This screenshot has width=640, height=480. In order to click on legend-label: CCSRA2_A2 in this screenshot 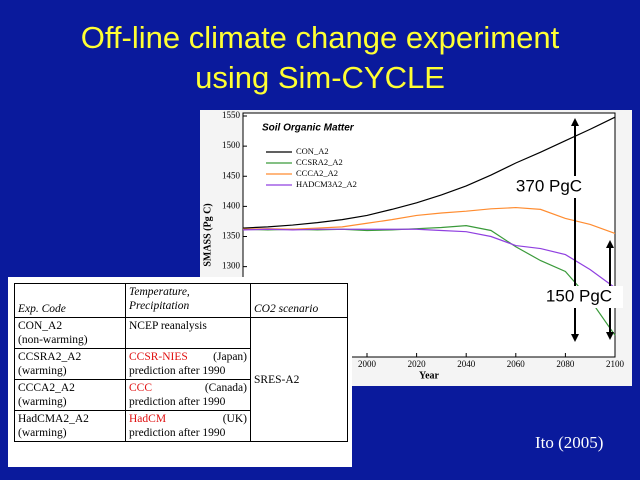, I will do `click(319, 162)`.